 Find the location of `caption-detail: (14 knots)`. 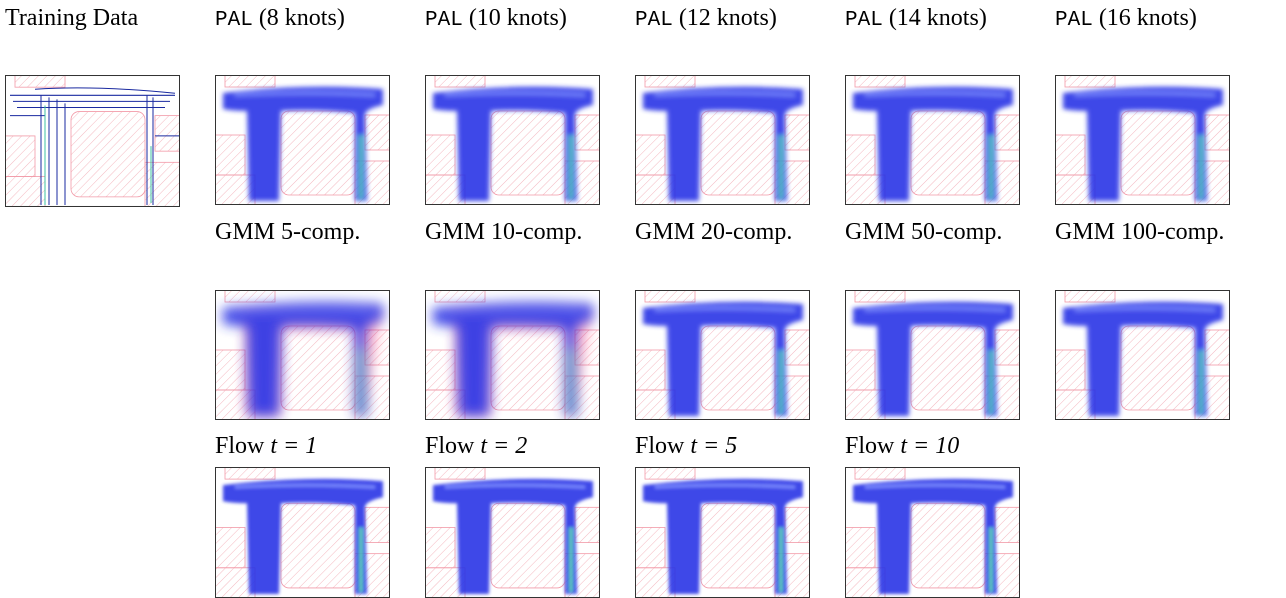

caption-detail: (14 knots) is located at coordinates (937, 18).